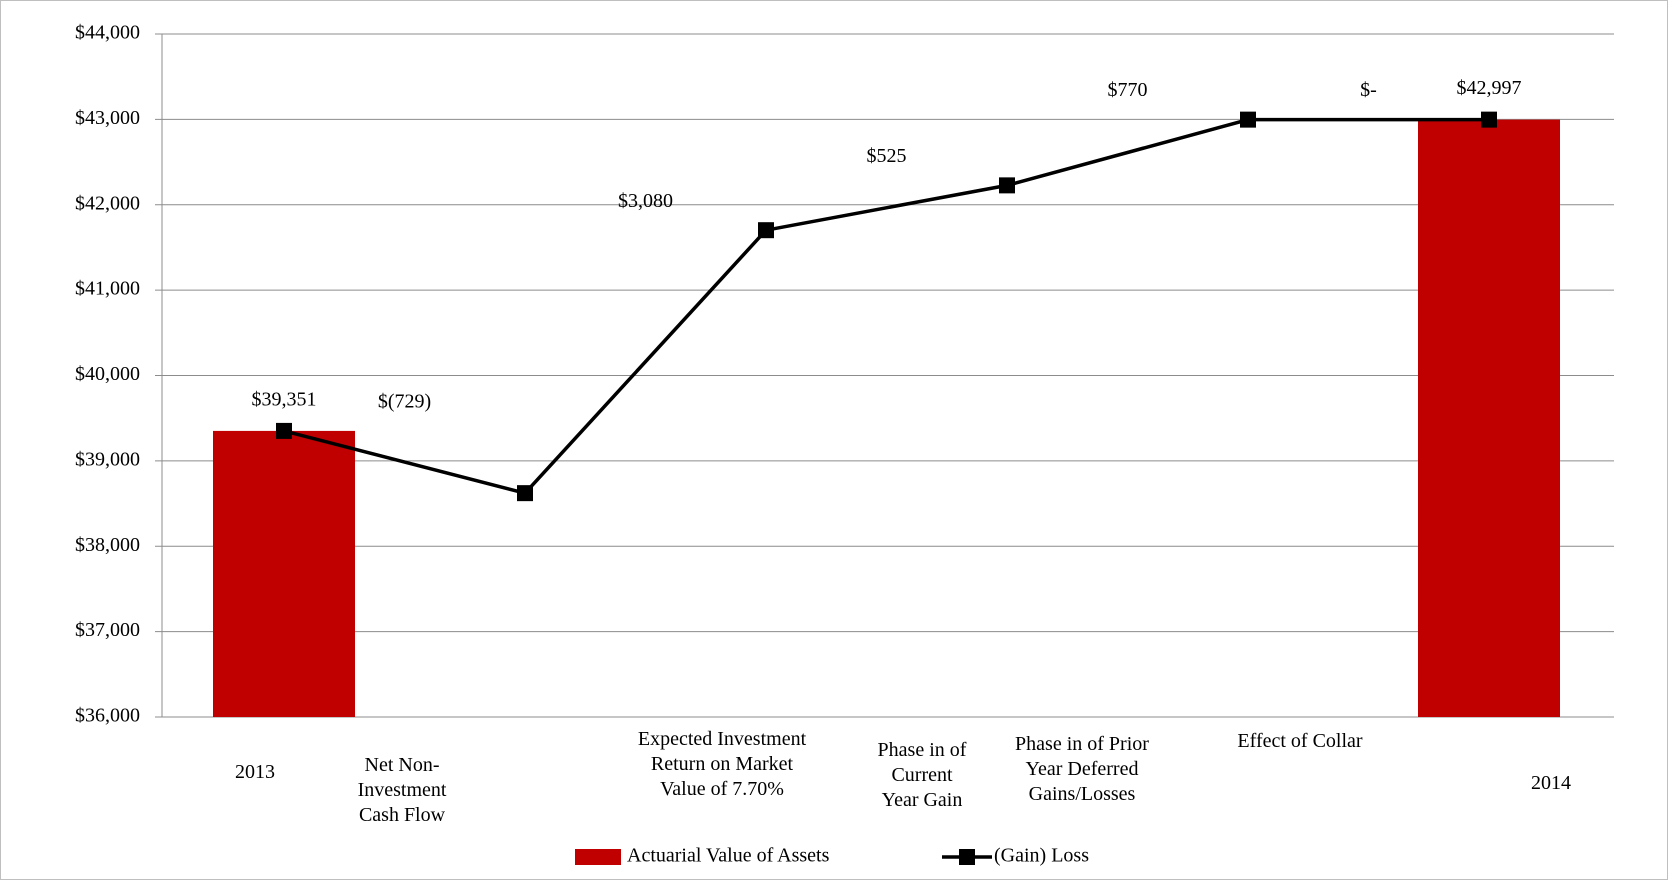 This screenshot has height=880, width=1669. What do you see at coordinates (402, 815) in the screenshot?
I see `x-tick-label-line: Cash Flow` at bounding box center [402, 815].